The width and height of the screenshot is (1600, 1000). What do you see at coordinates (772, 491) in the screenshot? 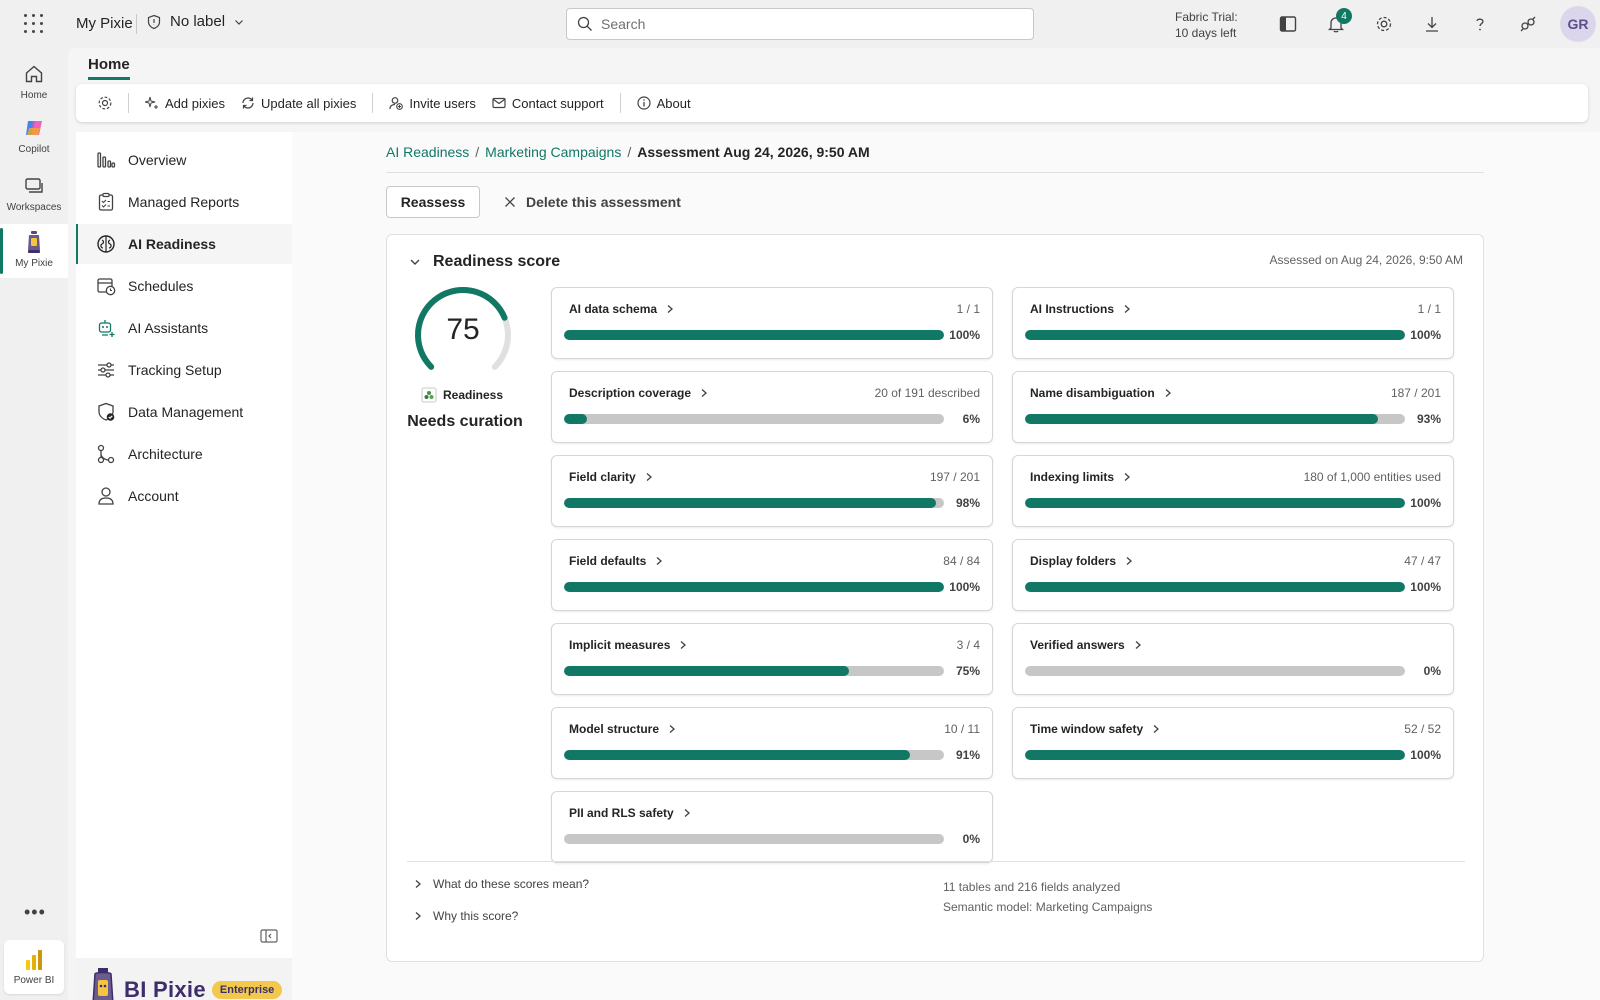
I see `metric-card: Field clarity 197 / 201 98%` at bounding box center [772, 491].